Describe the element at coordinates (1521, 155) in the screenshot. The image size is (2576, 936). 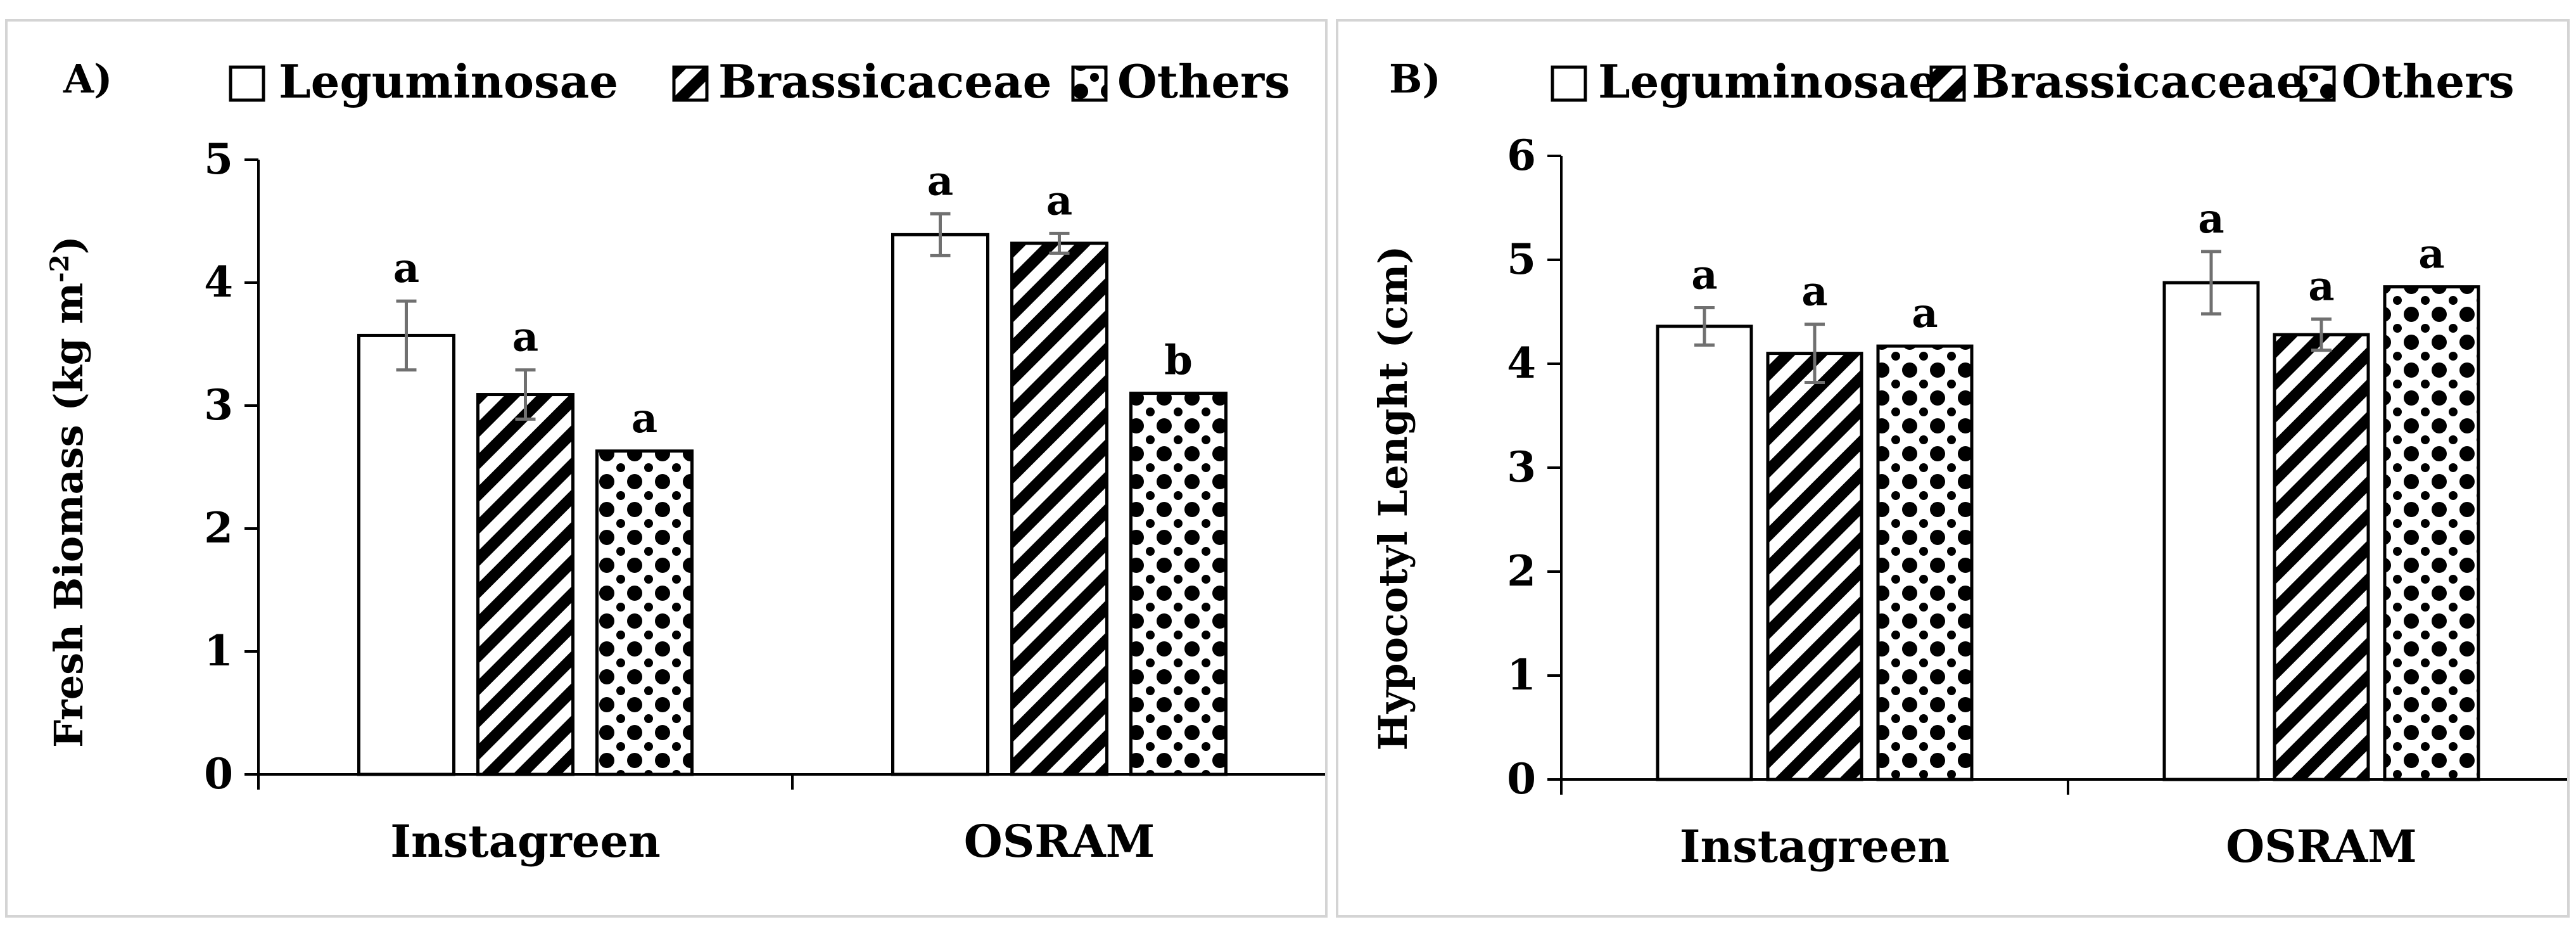
I see `y-tick-label: 6` at that location.